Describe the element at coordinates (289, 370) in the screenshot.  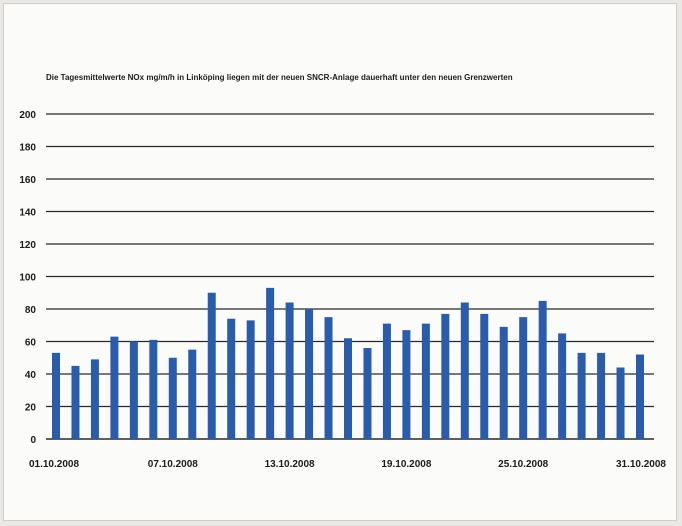
I see `bar-13.10.2008` at that location.